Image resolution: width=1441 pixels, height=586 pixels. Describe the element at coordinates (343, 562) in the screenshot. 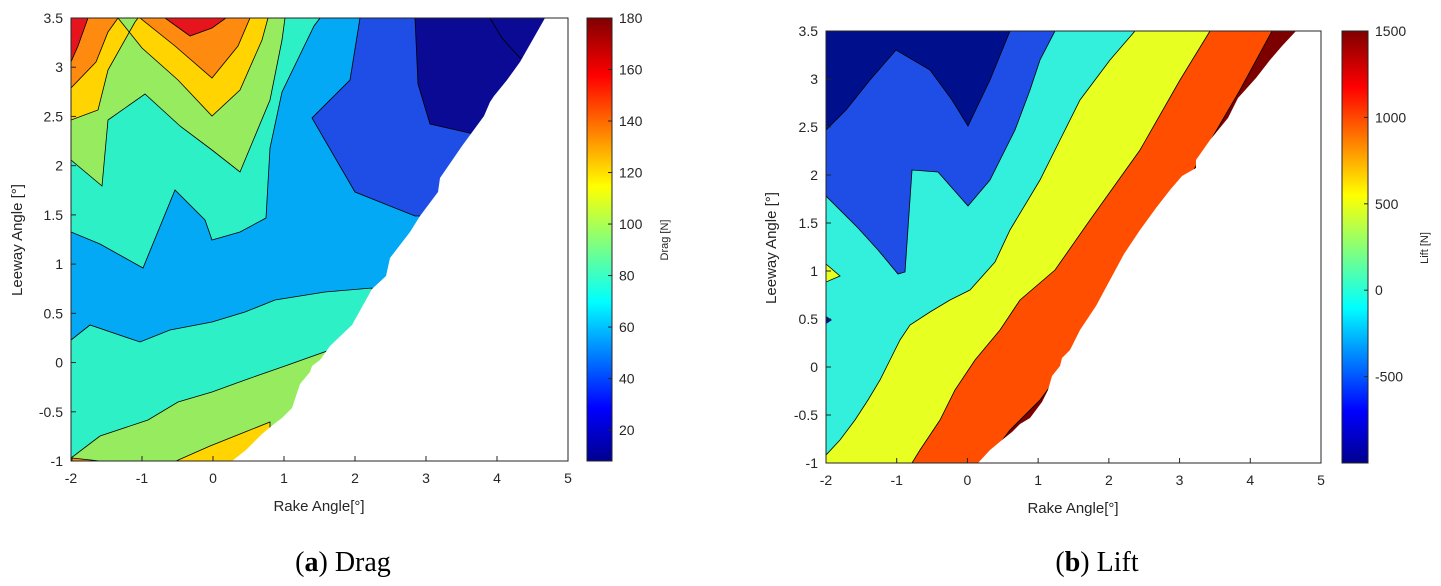

I see `drag-caption: (a) Drag` at that location.